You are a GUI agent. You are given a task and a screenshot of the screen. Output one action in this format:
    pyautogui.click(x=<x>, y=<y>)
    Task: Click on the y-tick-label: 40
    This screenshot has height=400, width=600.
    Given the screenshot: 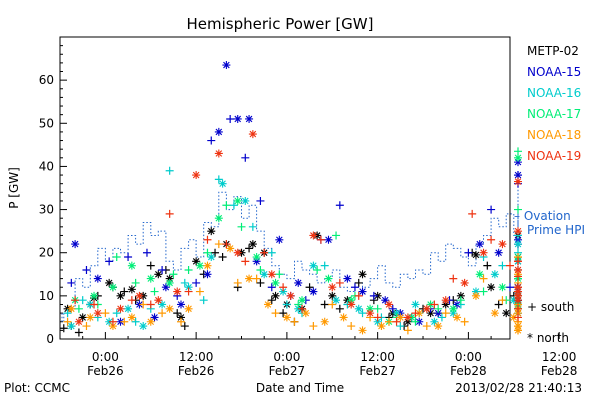 What is the action you would take?
    pyautogui.click(x=46, y=166)
    